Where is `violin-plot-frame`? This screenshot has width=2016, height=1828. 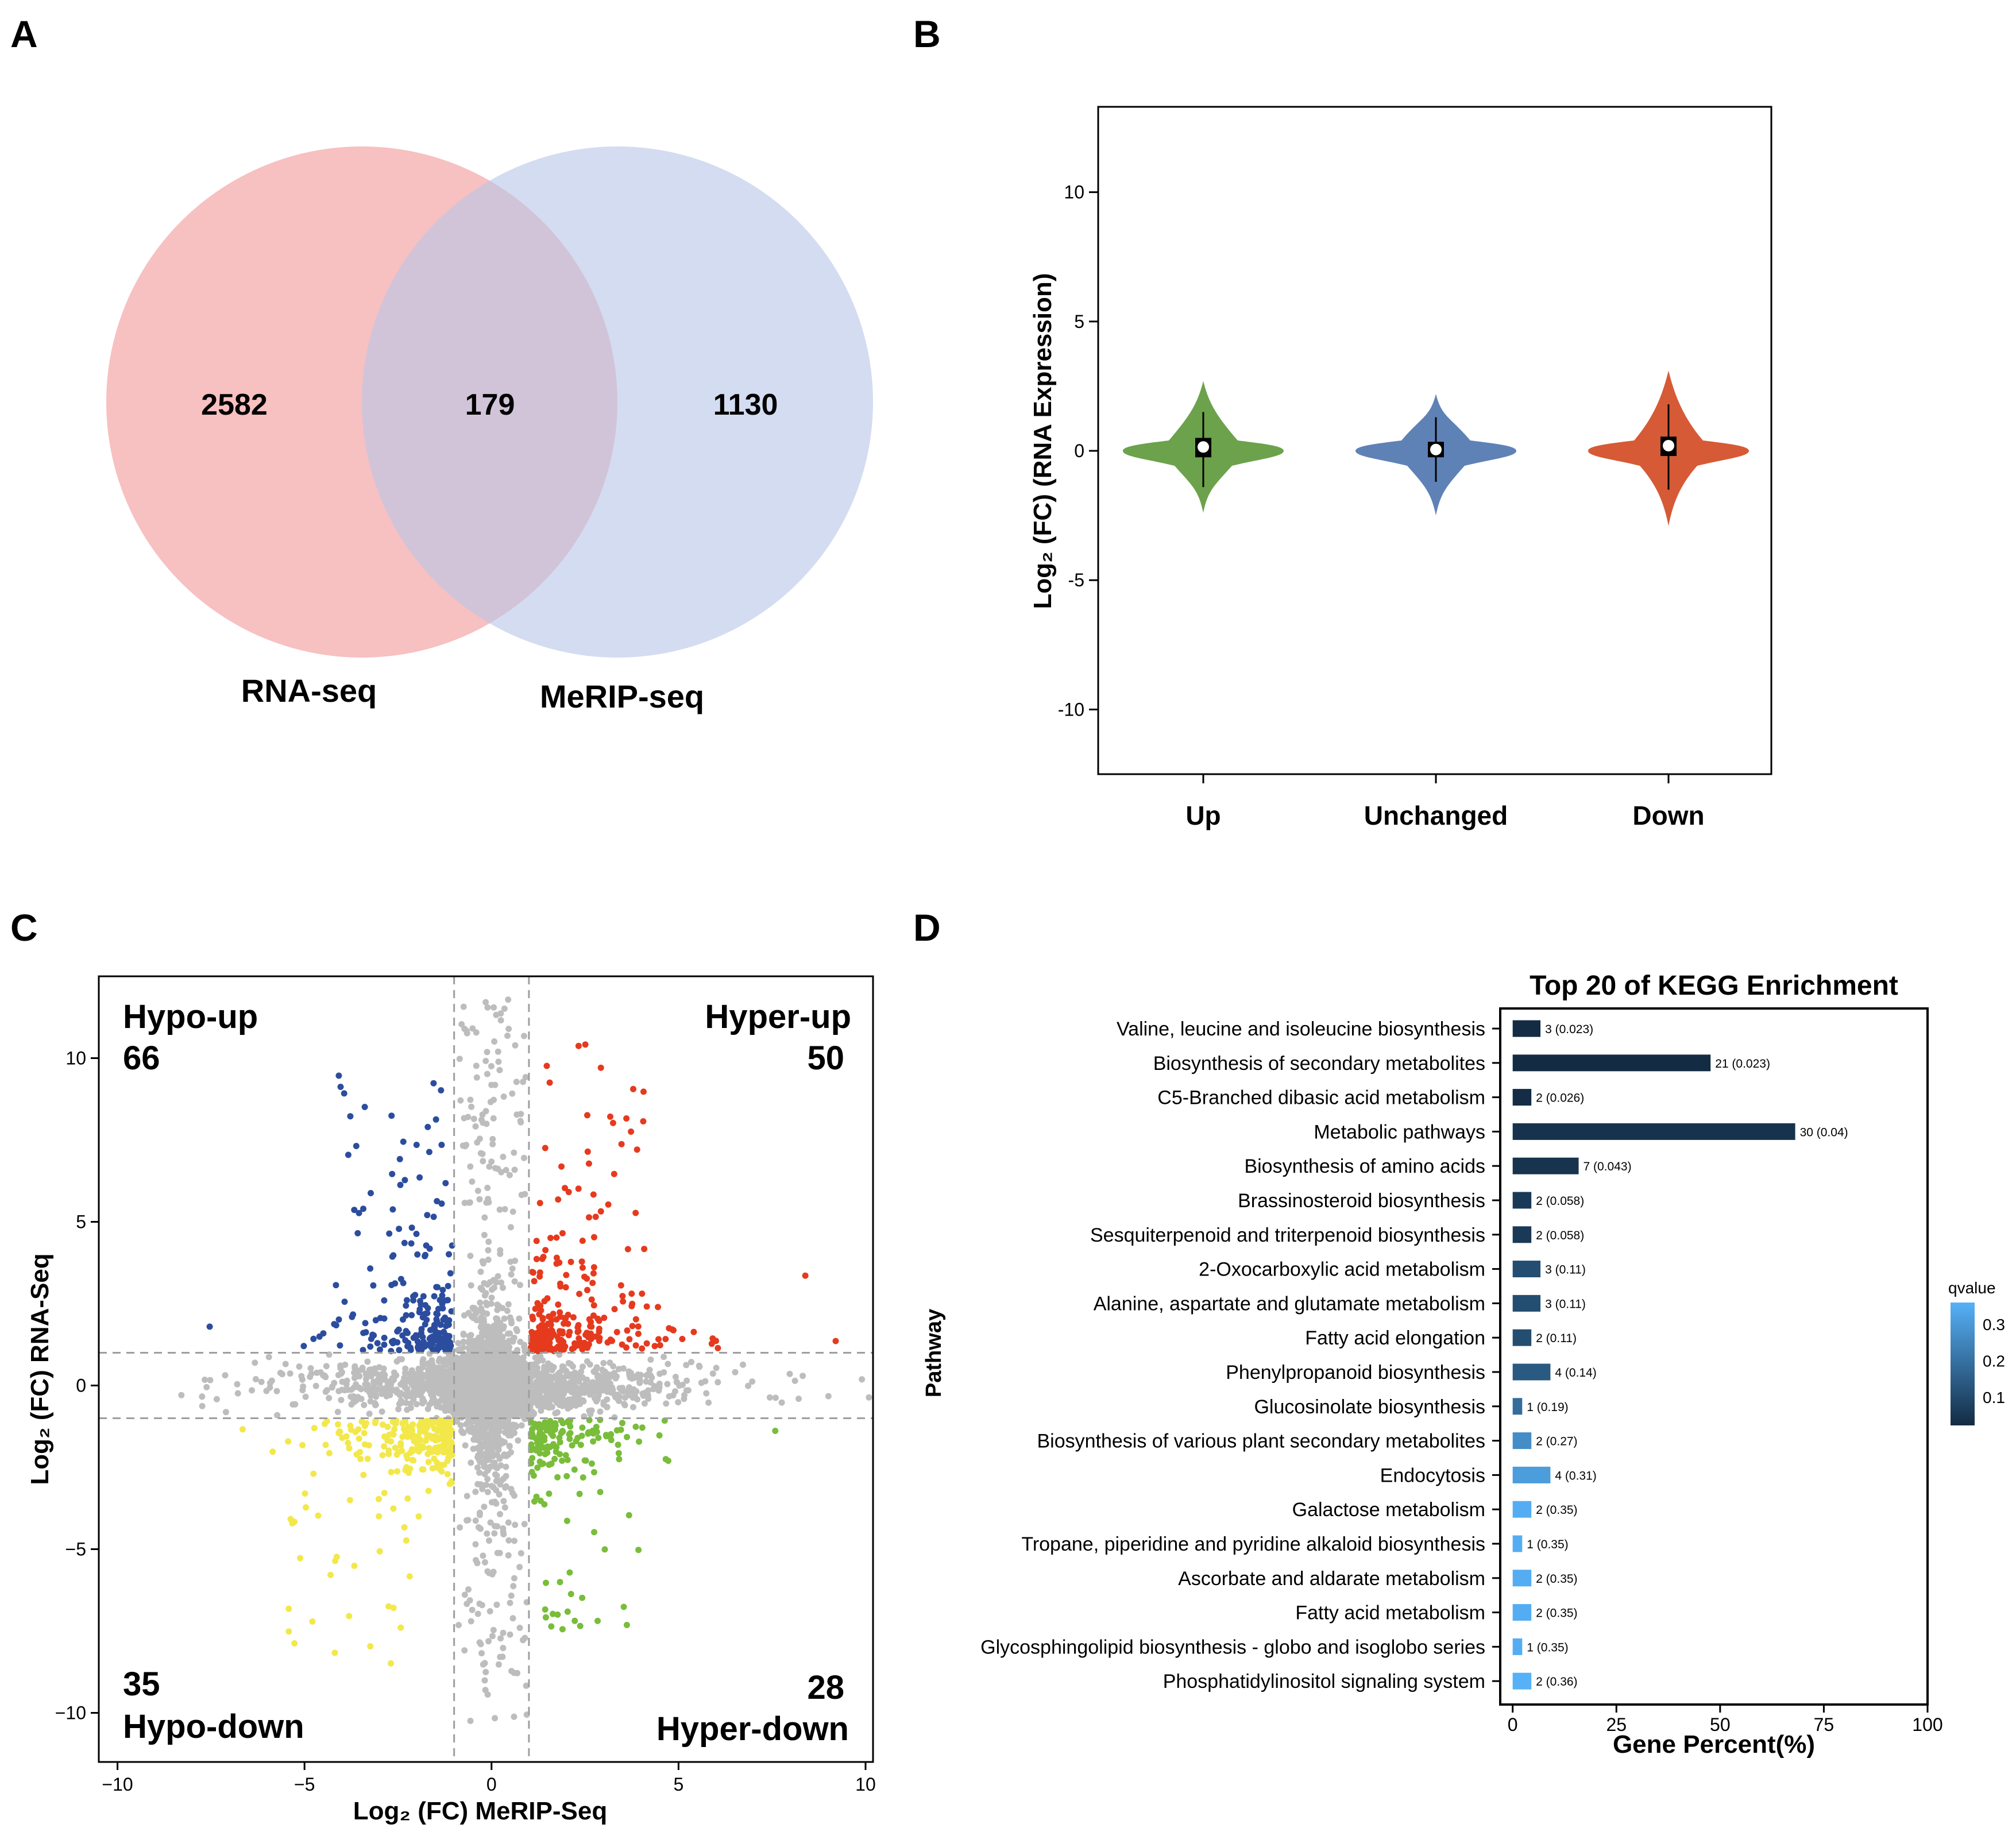 violin-plot-frame is located at coordinates (1434, 440).